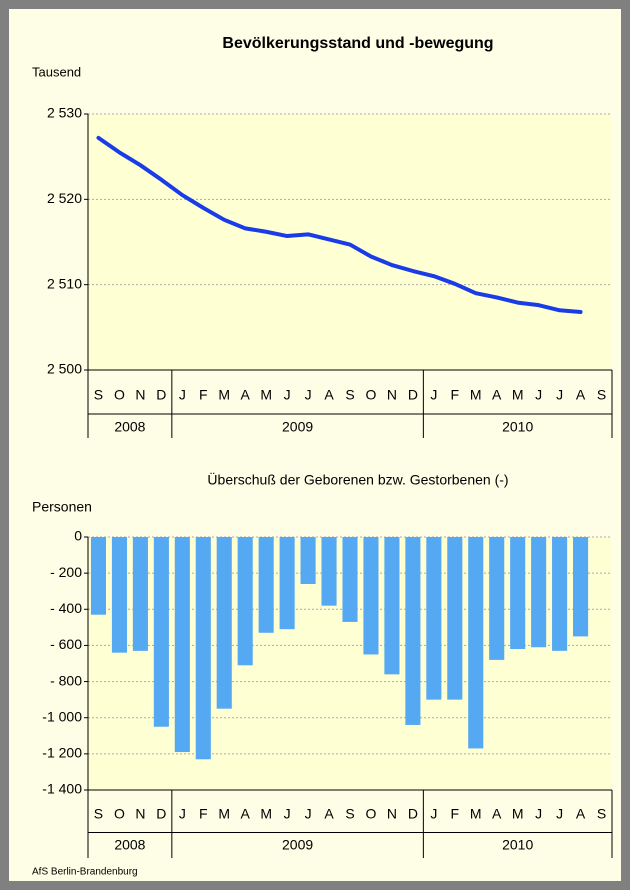 This screenshot has height=895, width=630. I want to click on y-axis-title: Tausend, so click(56, 71).